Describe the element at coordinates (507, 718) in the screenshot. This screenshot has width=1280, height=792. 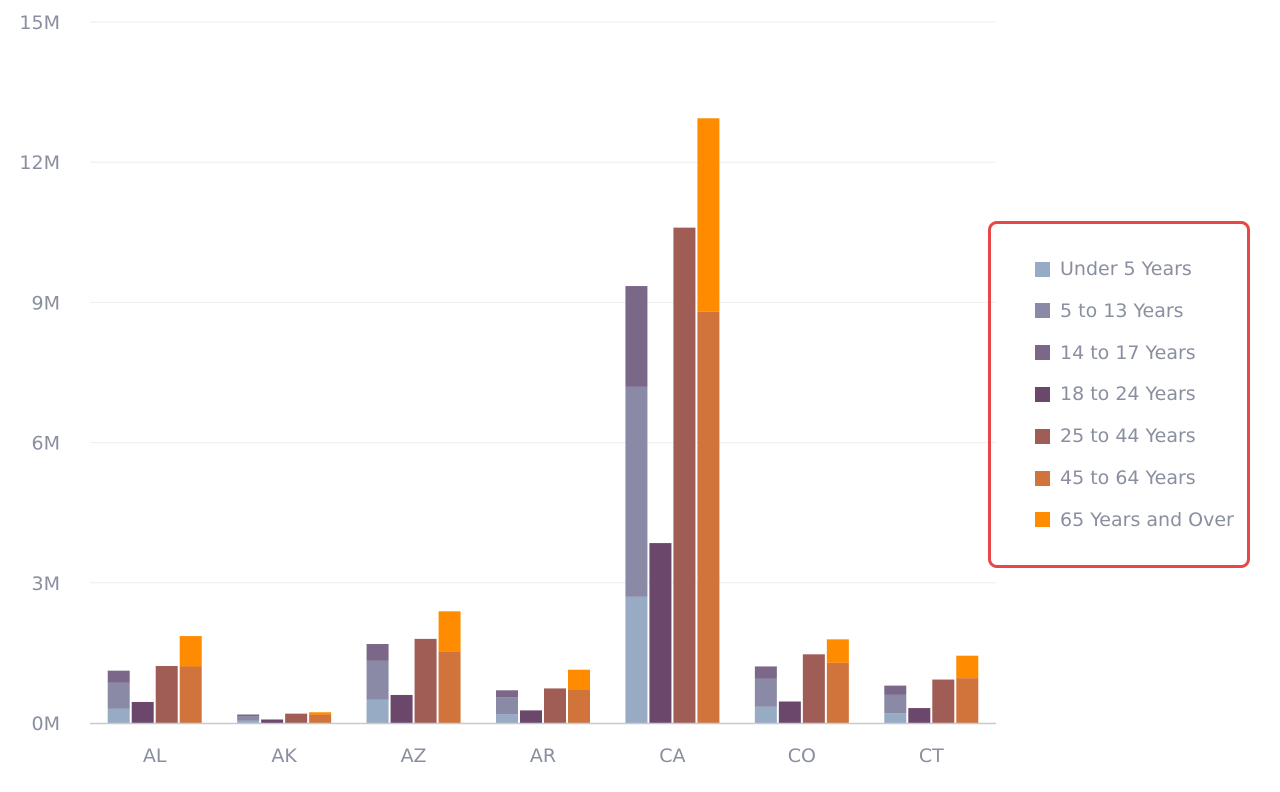
I see `bar-ar-under-5-years` at that location.